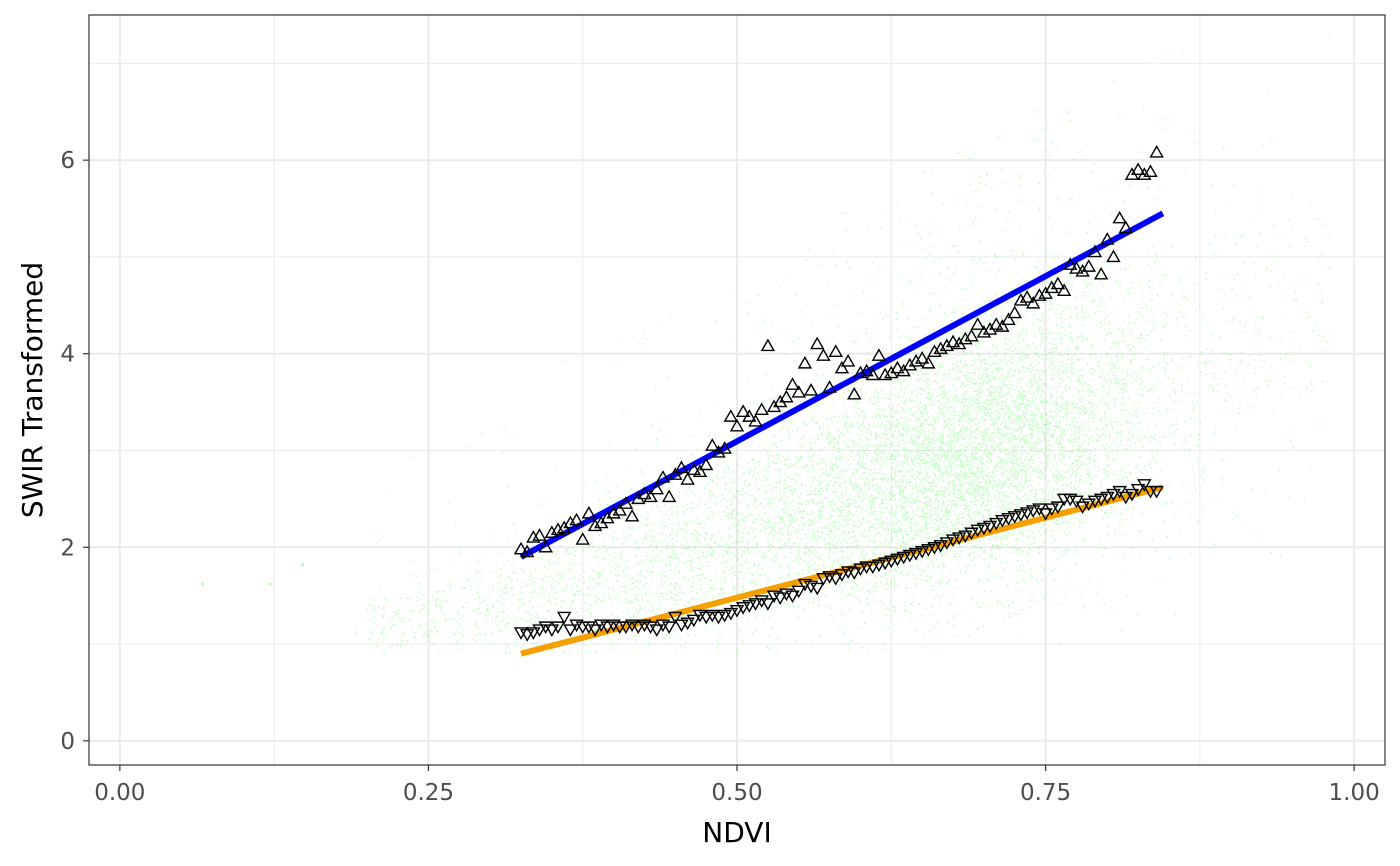 The width and height of the screenshot is (1400, 866). What do you see at coordinates (428, 793) in the screenshot?
I see `x-tick-label: 0.25` at bounding box center [428, 793].